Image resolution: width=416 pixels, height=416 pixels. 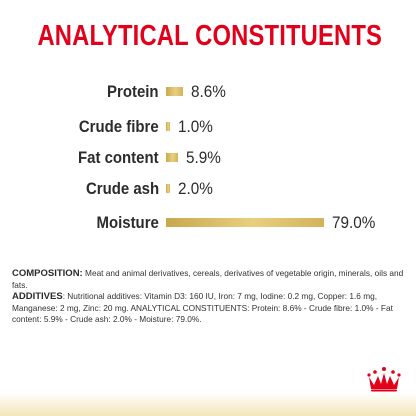 I want to click on footer-gradient, so click(x=208, y=399).